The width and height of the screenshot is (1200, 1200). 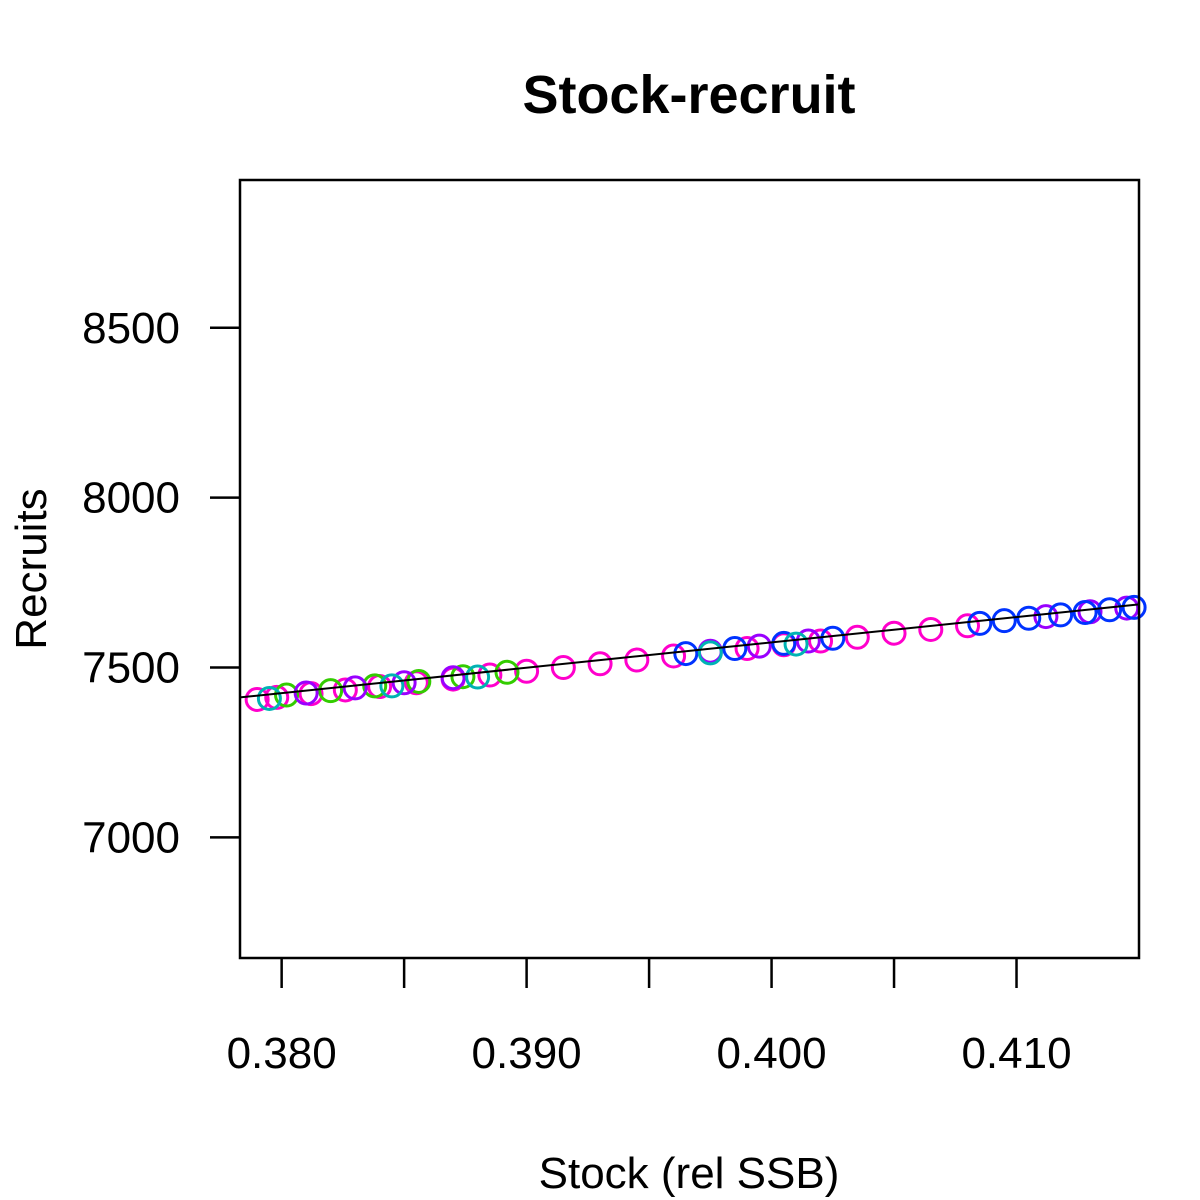 I want to click on chart-title: Stock-recruit, so click(x=688, y=95).